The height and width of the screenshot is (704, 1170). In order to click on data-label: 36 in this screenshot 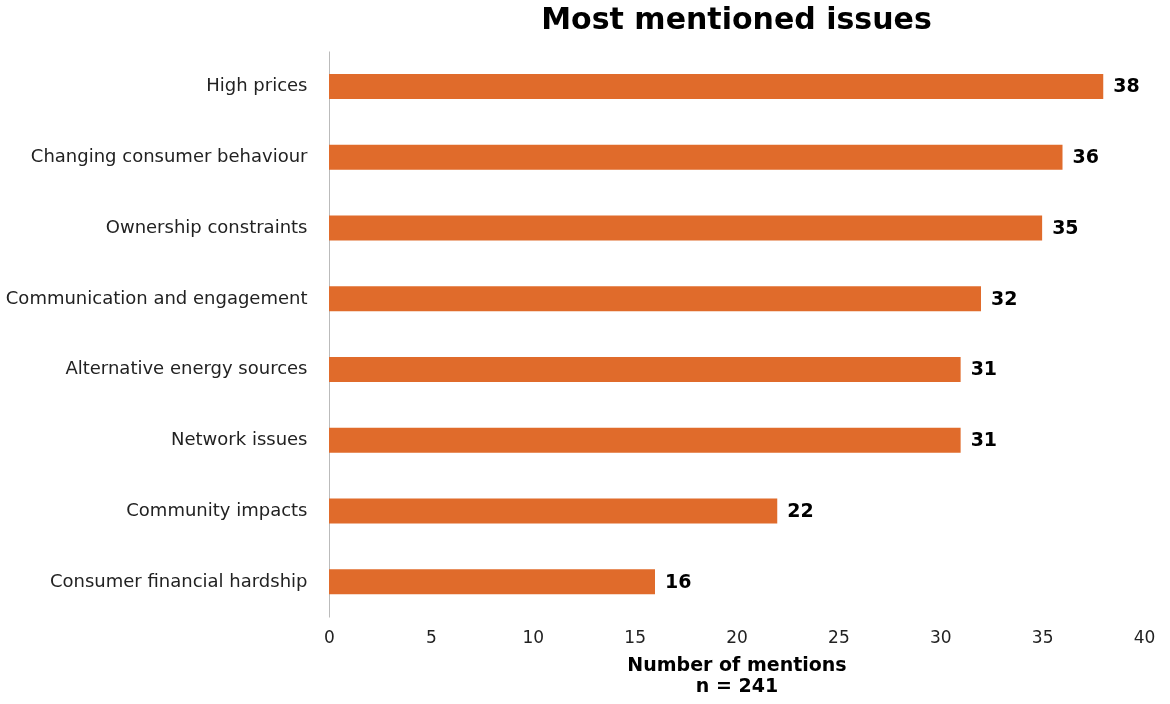, I will do `click(1085, 156)`.